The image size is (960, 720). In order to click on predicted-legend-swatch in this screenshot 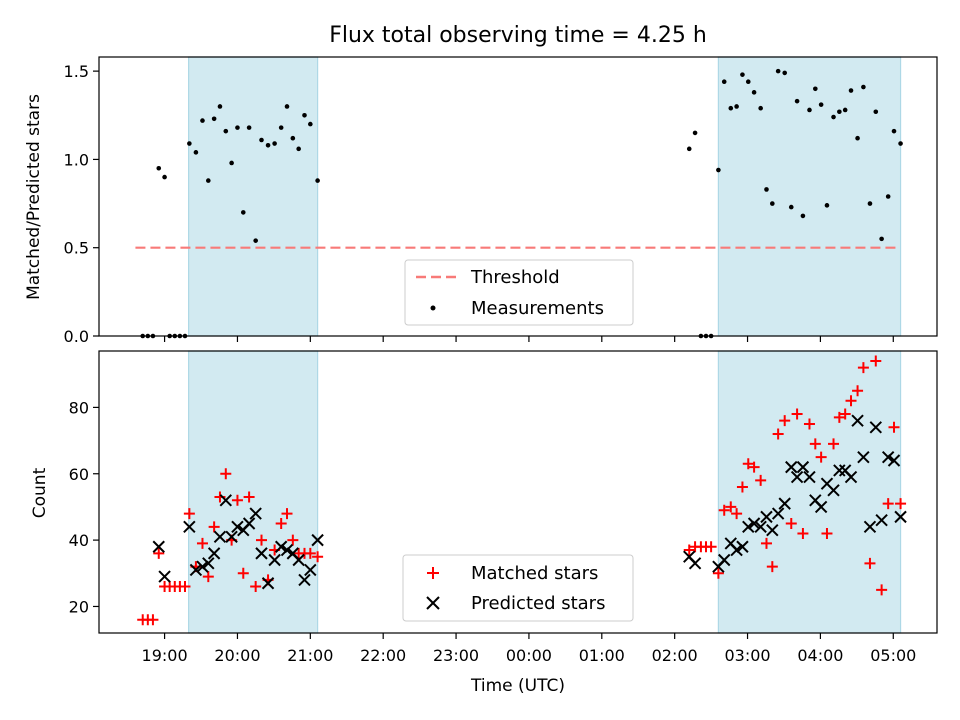, I will do `click(433, 603)`.